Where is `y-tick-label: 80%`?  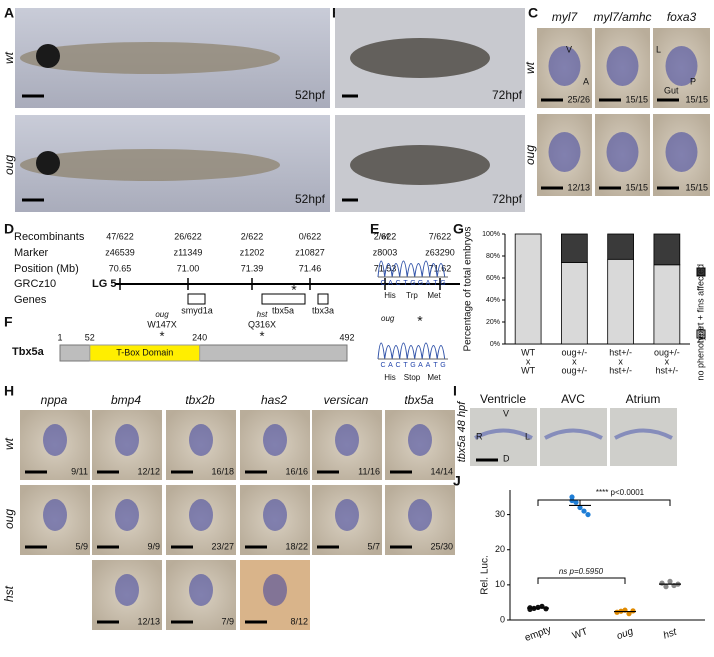 y-tick-label: 80% is located at coordinates (493, 256).